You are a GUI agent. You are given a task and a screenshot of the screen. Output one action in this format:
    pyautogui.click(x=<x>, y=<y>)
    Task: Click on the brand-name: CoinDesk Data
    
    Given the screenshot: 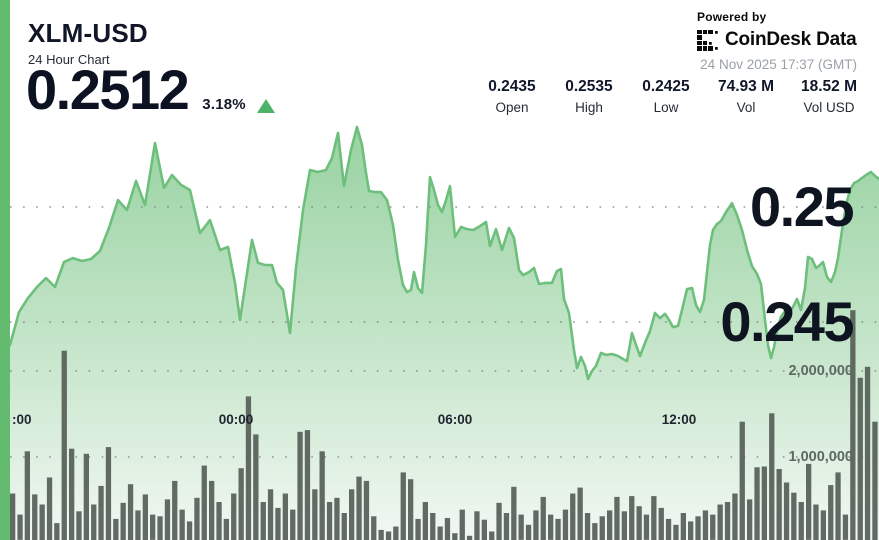 What is the action you would take?
    pyautogui.click(x=791, y=39)
    